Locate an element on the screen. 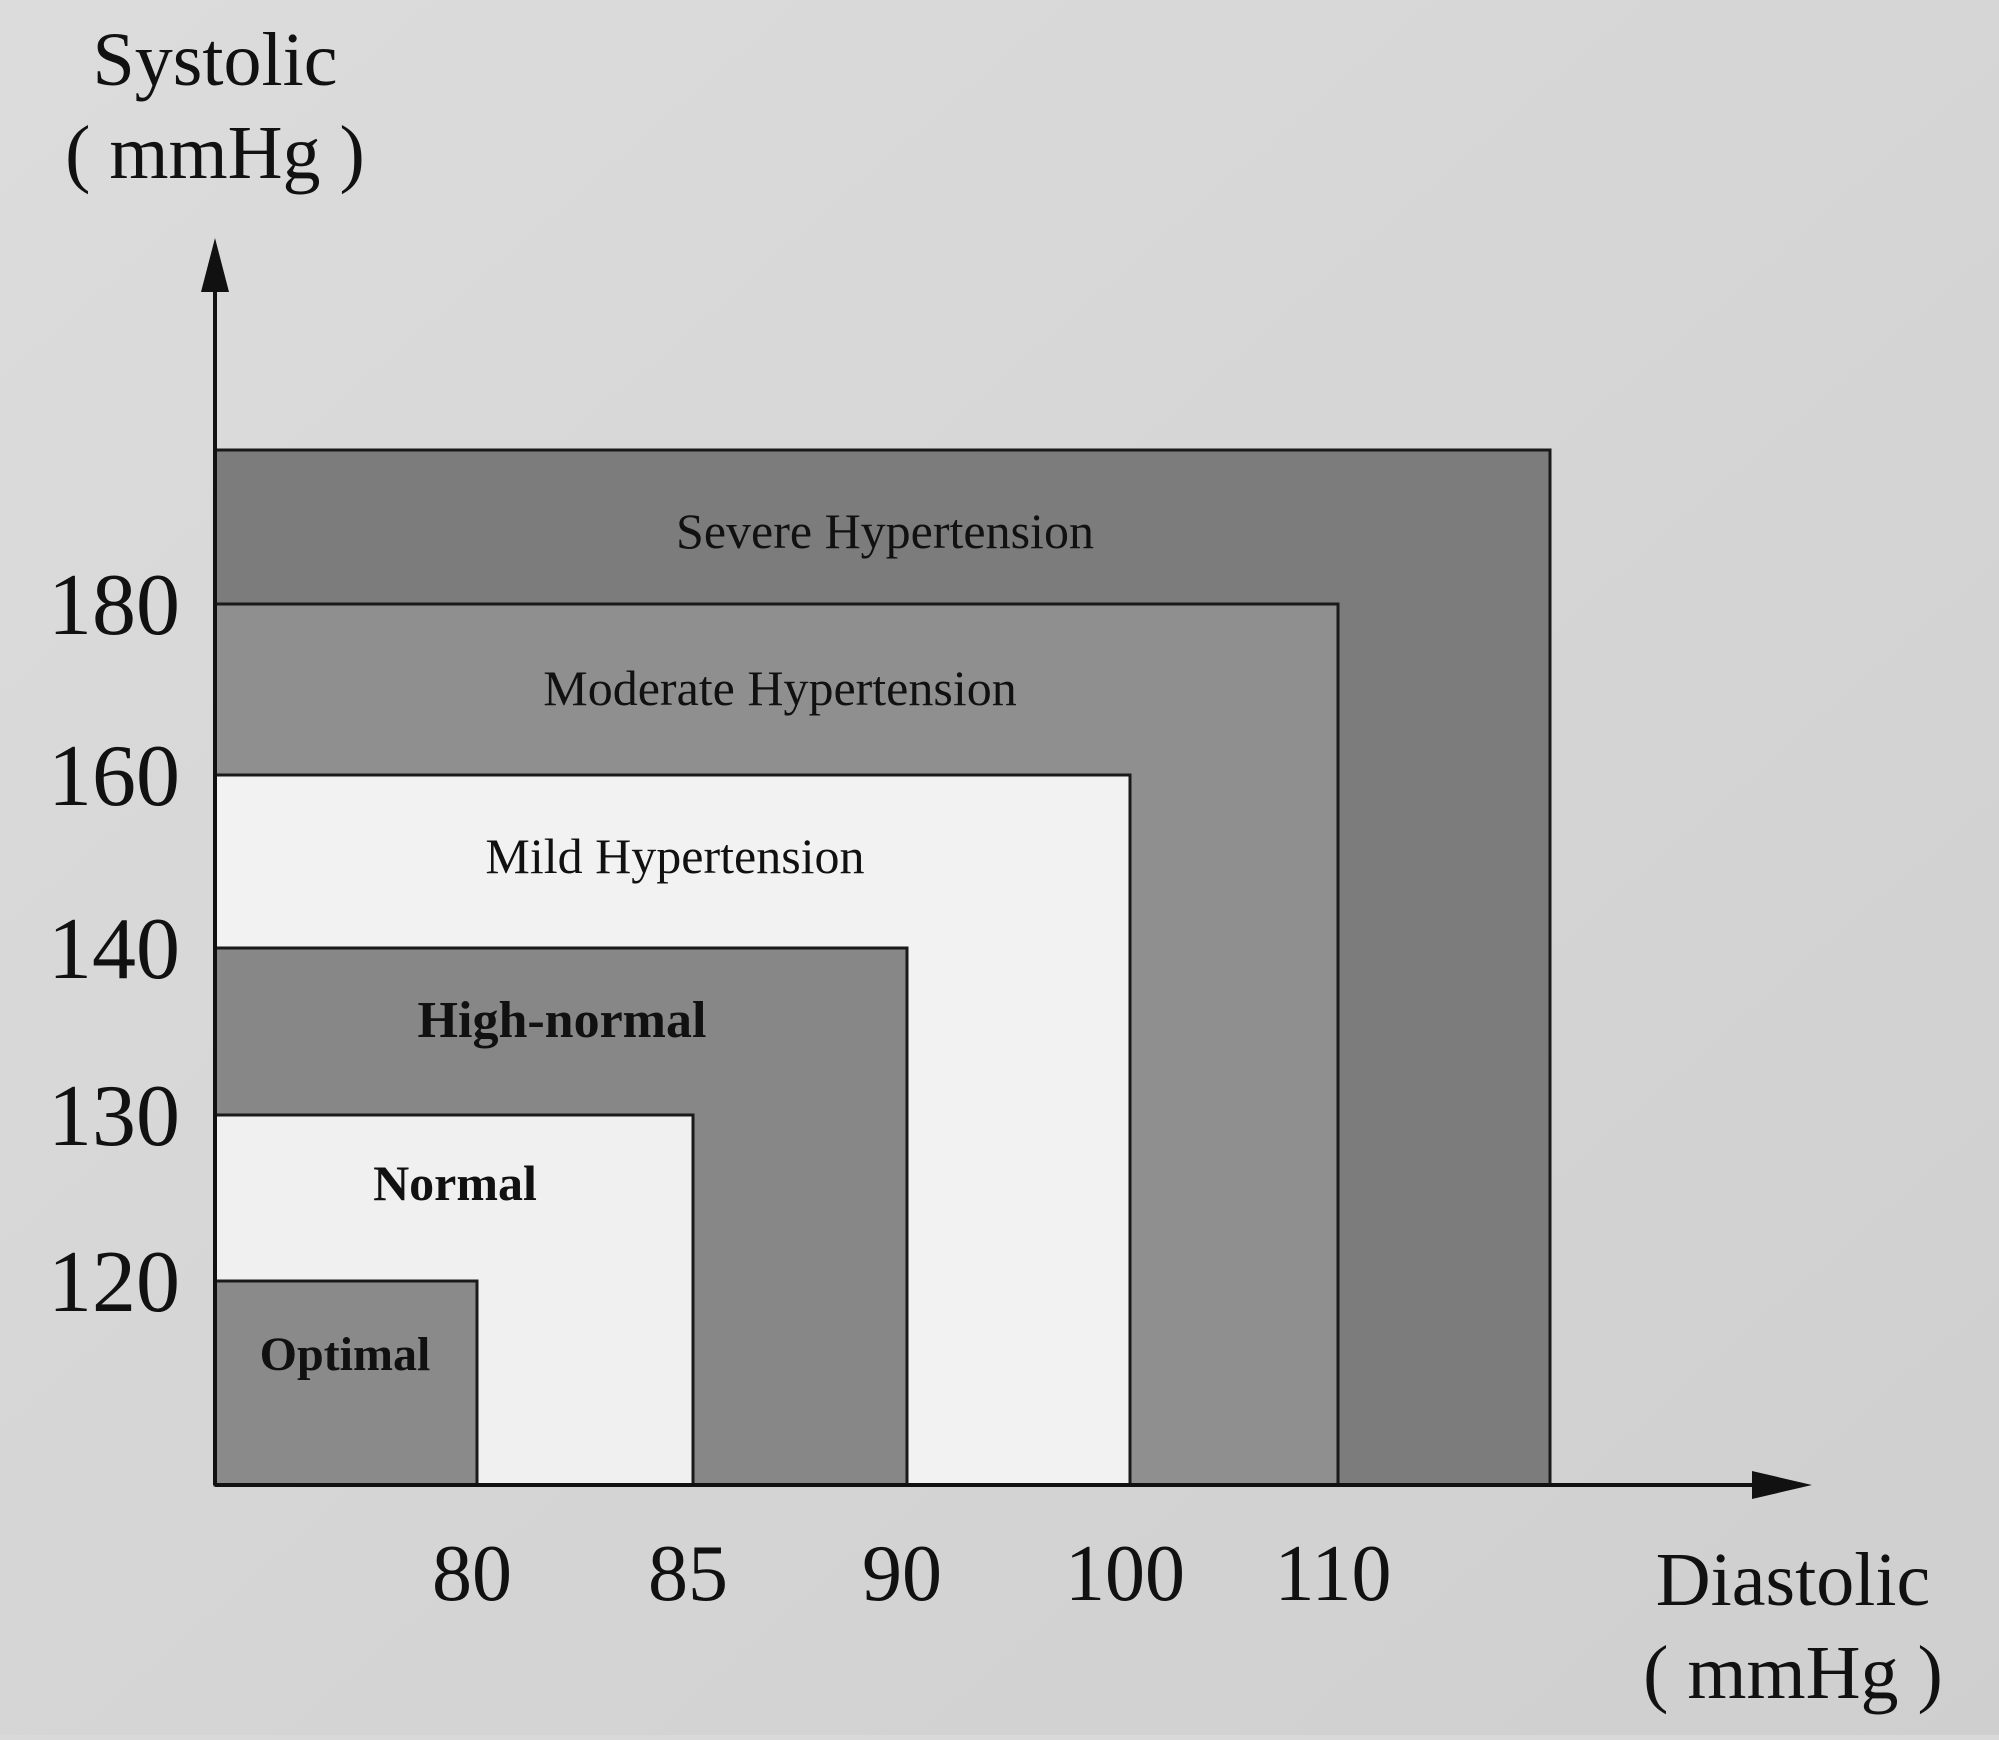  y-axis-arrow-icon is located at coordinates (215, 265).